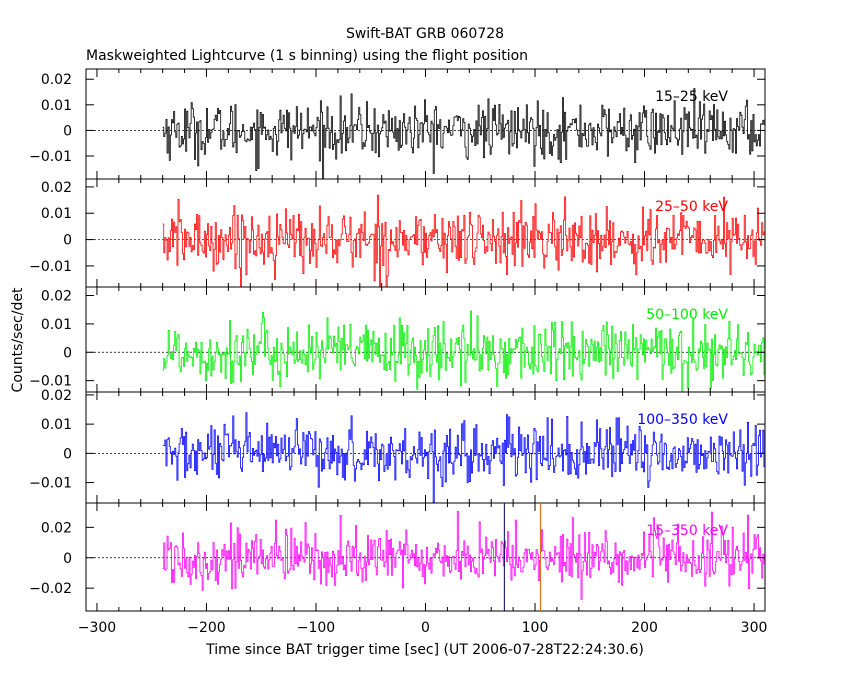 This screenshot has width=850, height=680. What do you see at coordinates (682, 420) in the screenshot?
I see `series-label: 100–350 keV` at bounding box center [682, 420].